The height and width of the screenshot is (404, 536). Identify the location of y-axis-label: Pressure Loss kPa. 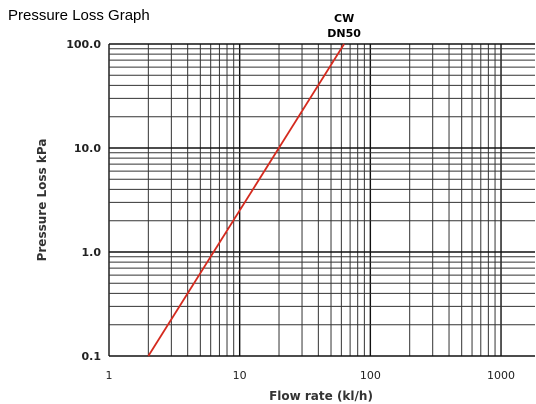
(42, 200).